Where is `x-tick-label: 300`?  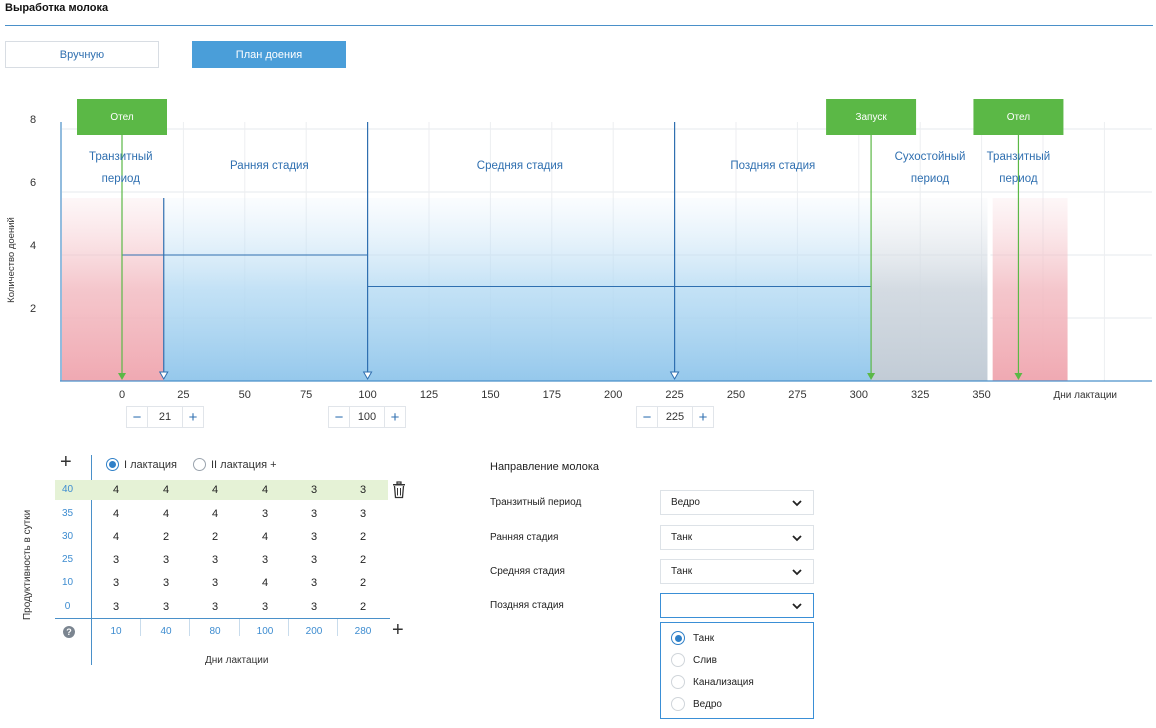
x-tick-label: 300 is located at coordinates (859, 395).